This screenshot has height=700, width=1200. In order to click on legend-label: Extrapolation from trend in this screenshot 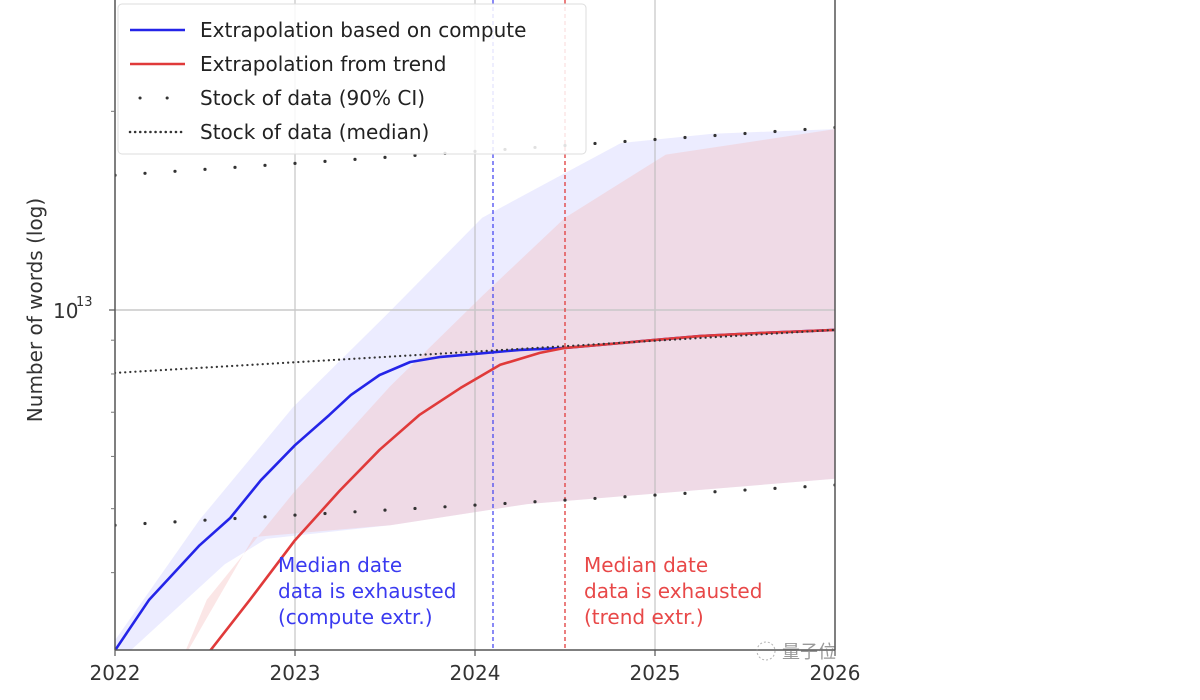, I will do `click(323, 64)`.